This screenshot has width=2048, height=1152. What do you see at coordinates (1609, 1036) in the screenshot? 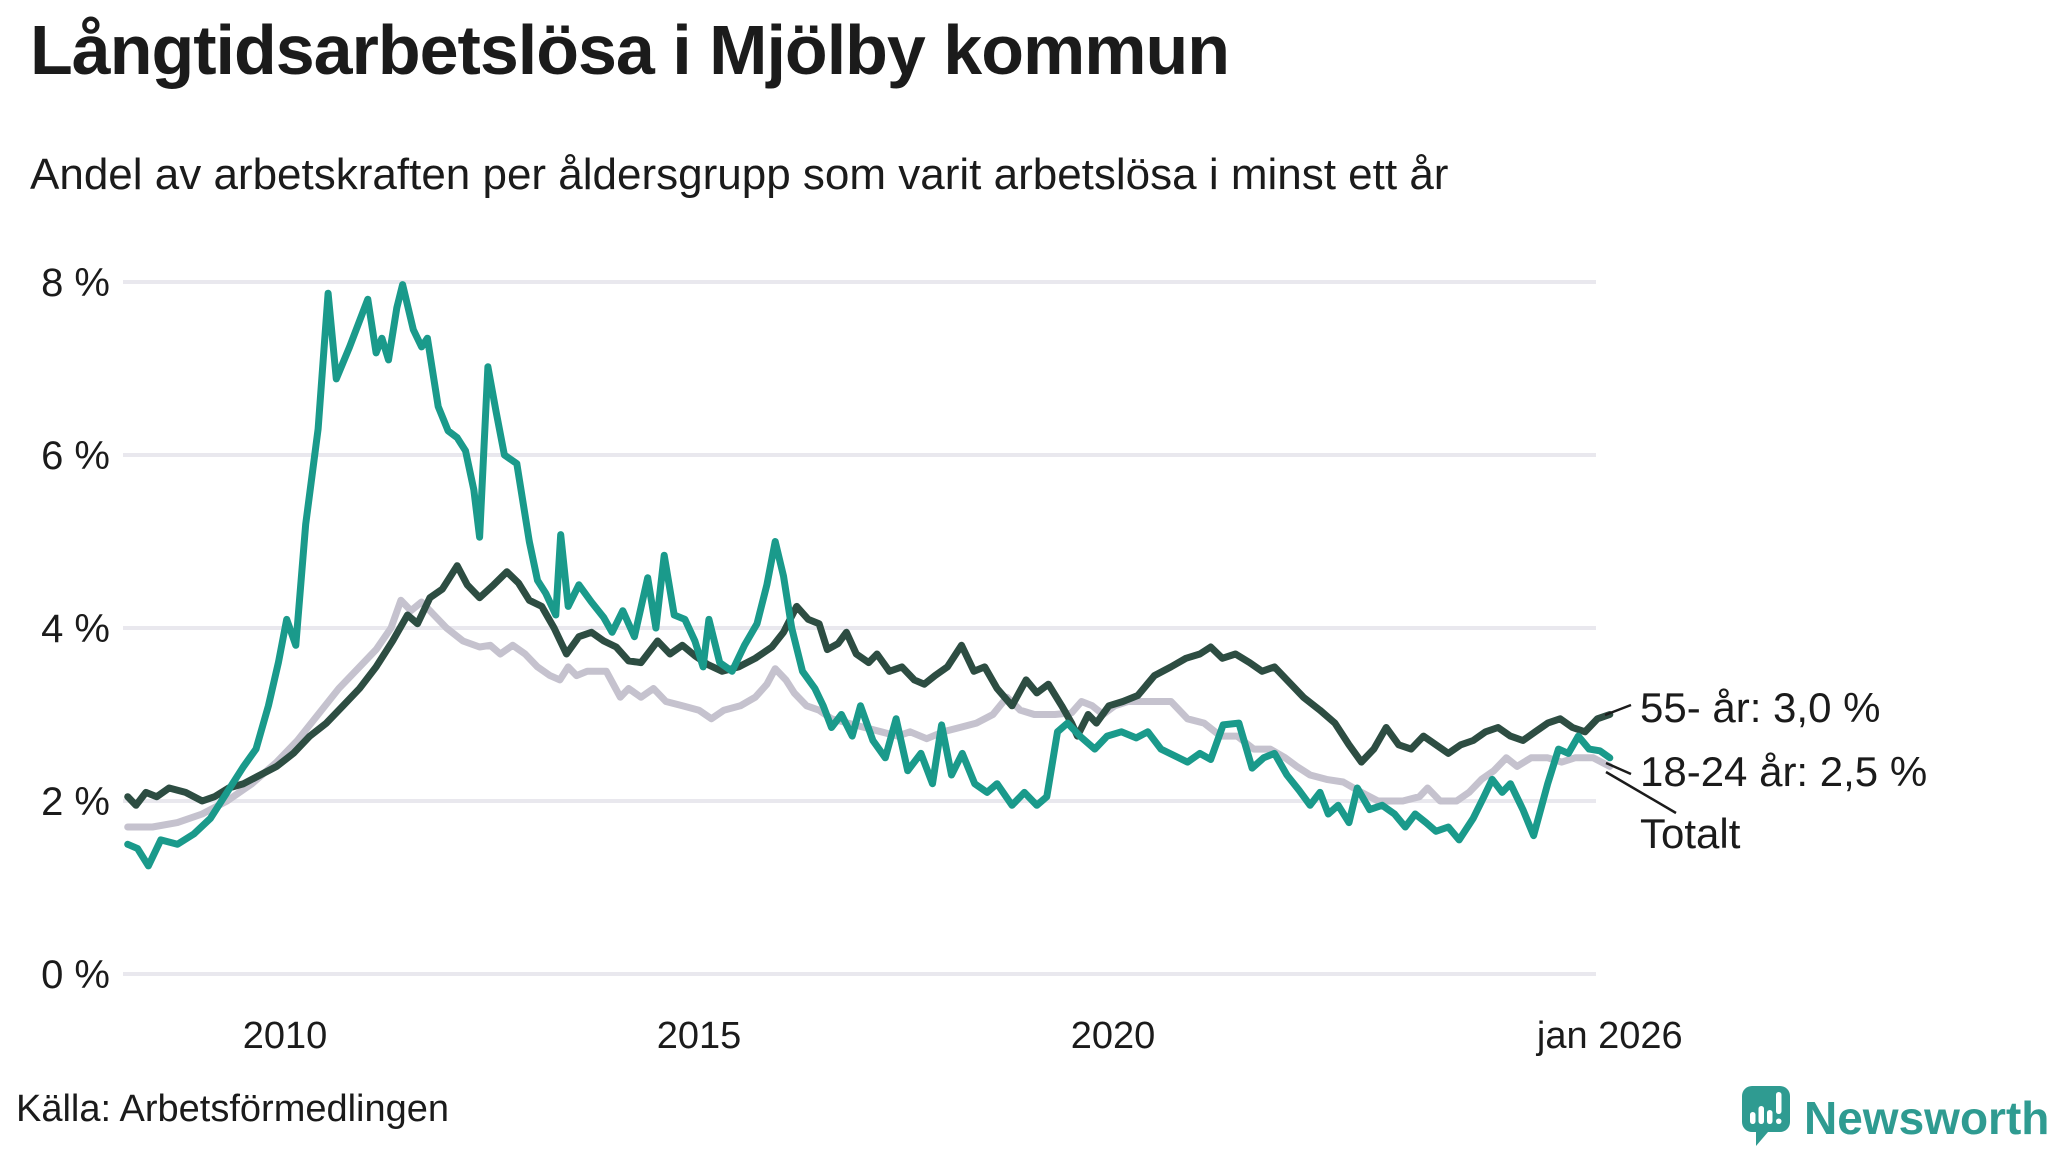
I see `x-tick-label: jan 2026` at bounding box center [1609, 1036].